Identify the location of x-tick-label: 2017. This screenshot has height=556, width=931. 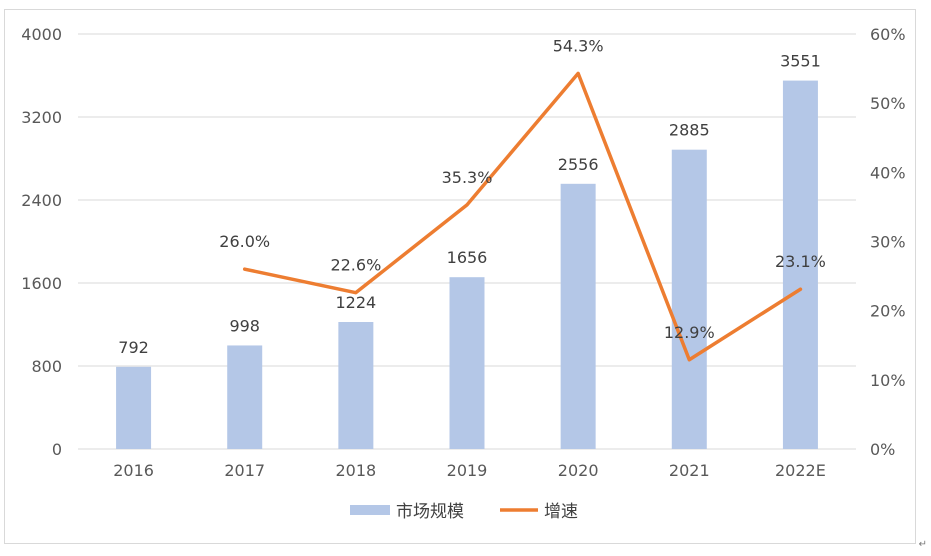
(244, 470).